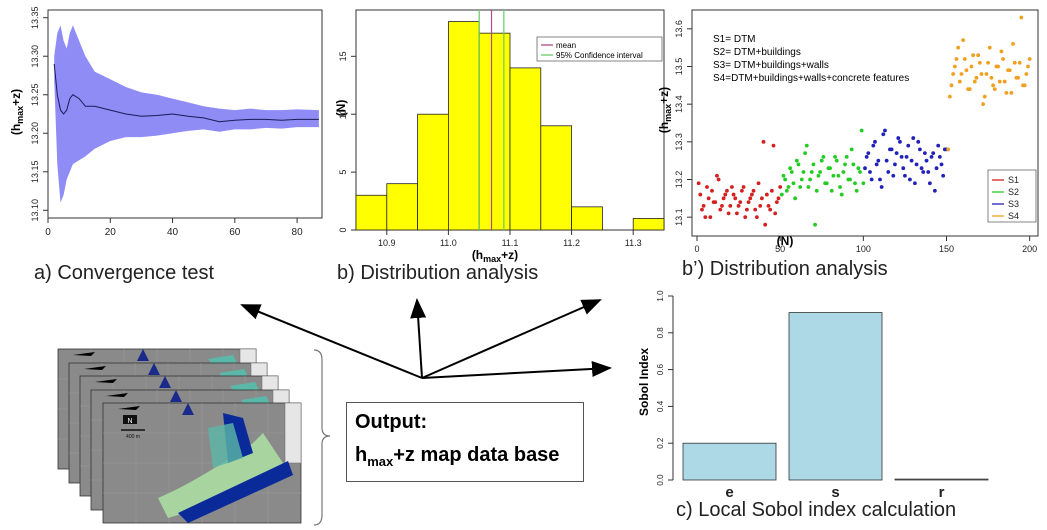 The height and width of the screenshot is (530, 1047). I want to click on x-tick-label: 150, so click(946, 249).